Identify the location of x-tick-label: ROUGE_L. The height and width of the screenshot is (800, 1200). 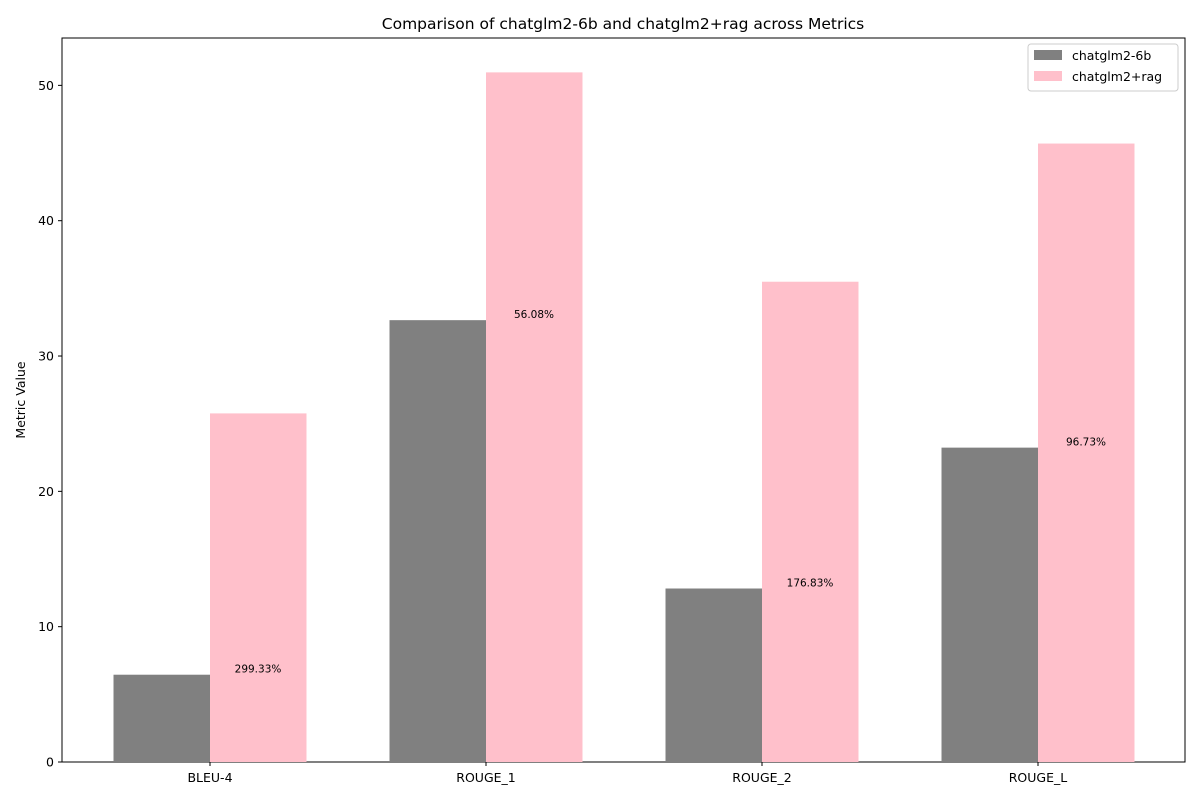
(1038, 777).